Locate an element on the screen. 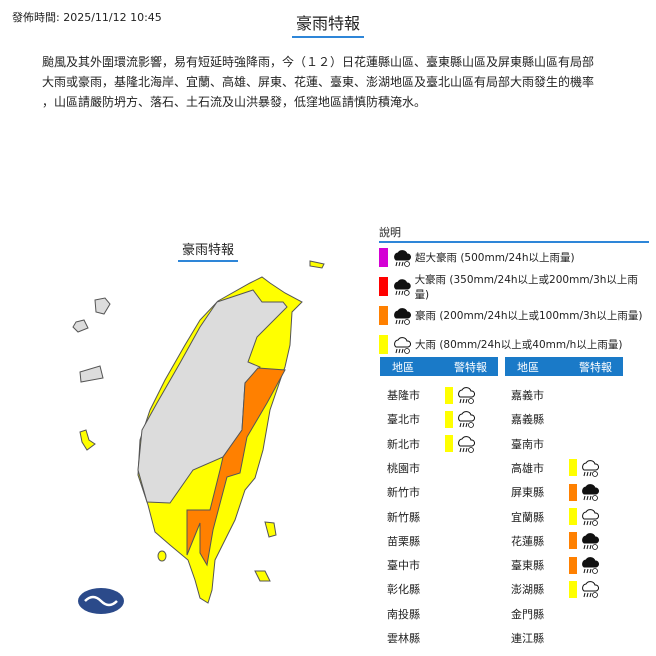 This screenshot has width=656, height=656. region-name: 花蓮縣 is located at coordinates (527, 541).